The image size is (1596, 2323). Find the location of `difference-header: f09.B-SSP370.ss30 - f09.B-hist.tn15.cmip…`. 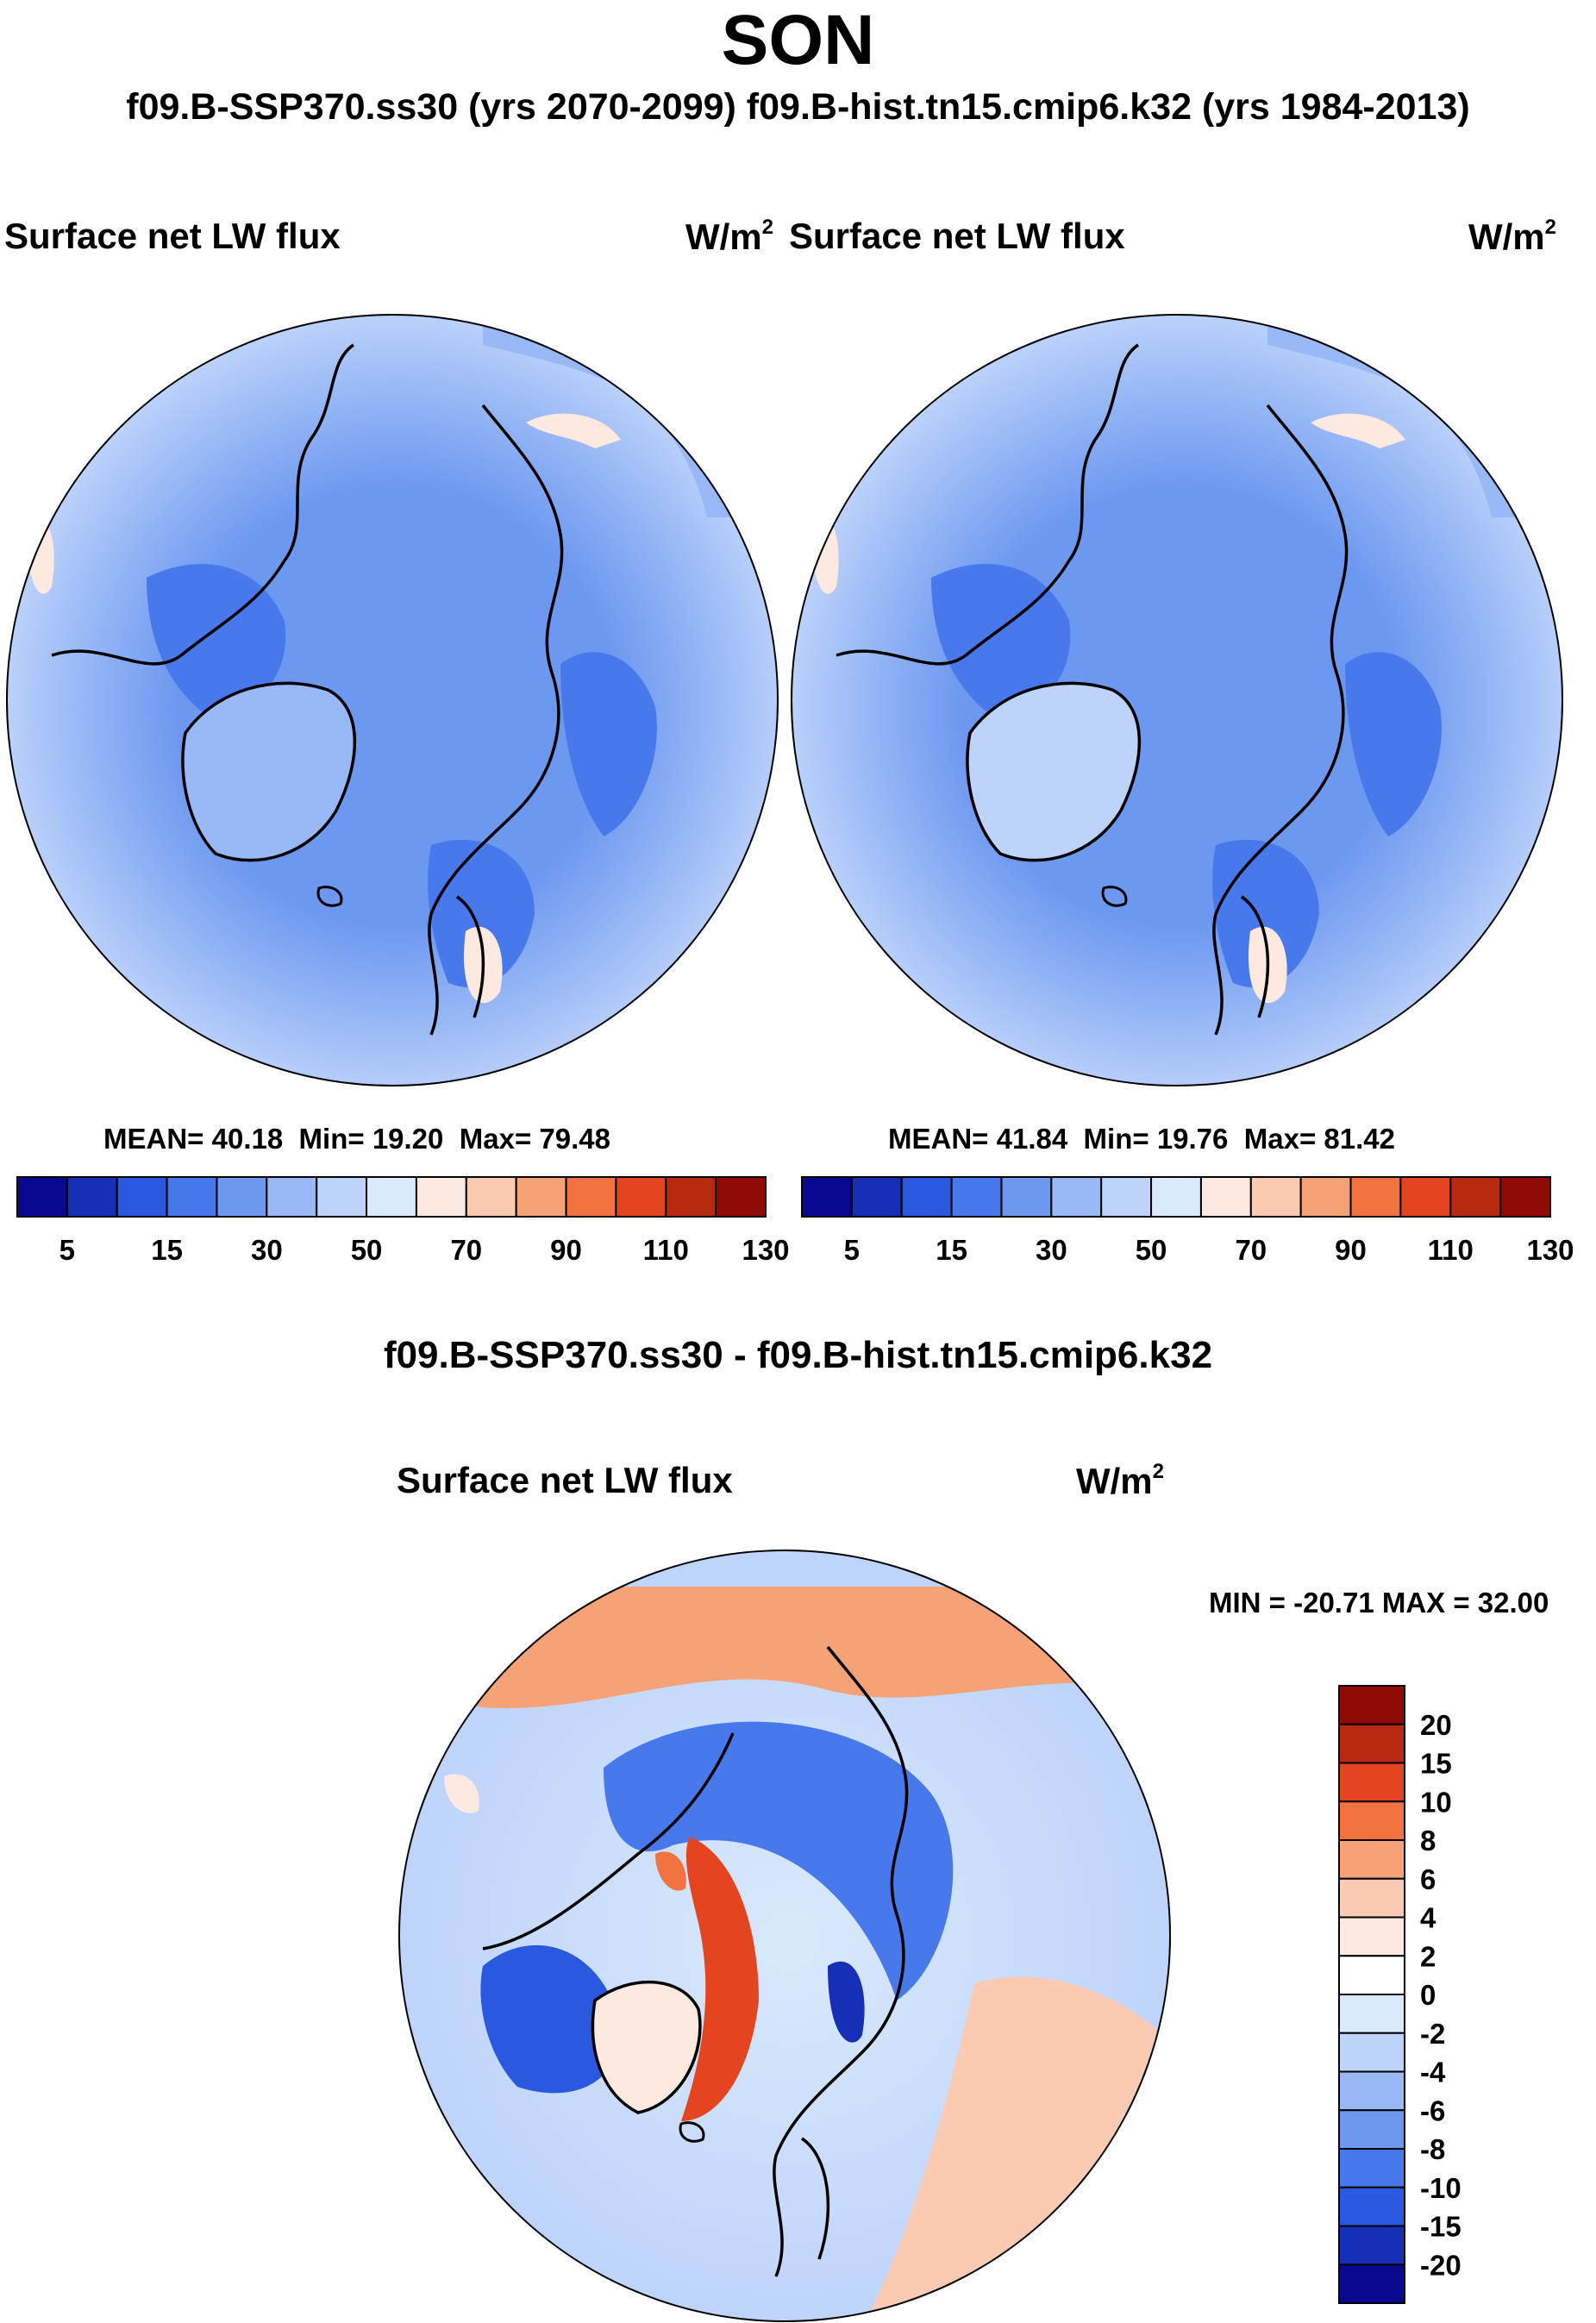

difference-header: f09.B-SSP370.ss30 - f09.B-hist.tn15.cmip… is located at coordinates (798, 1355).